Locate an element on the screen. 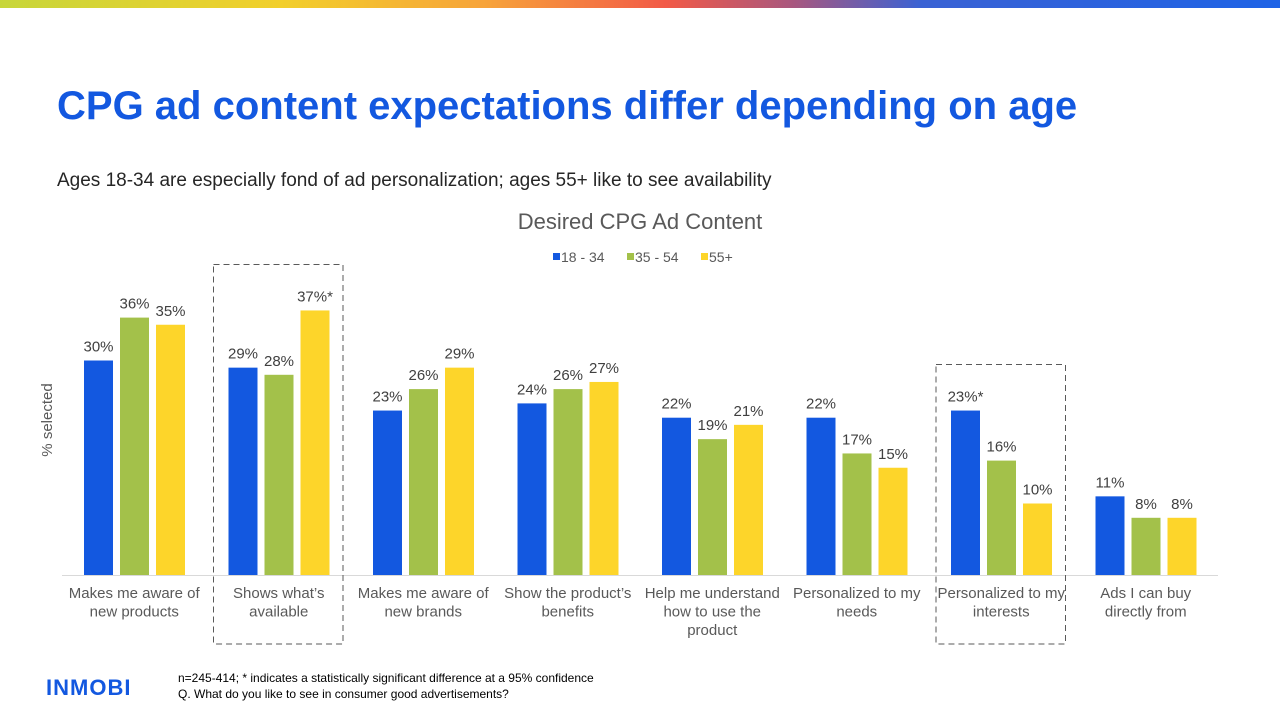 This screenshot has height=720, width=1280. data-label-5-1: 17% is located at coordinates (857, 439).